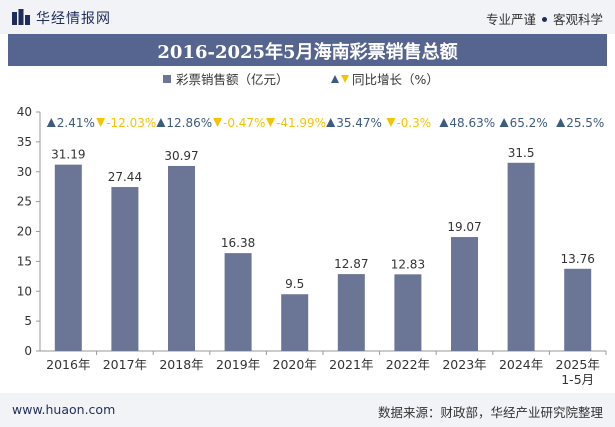 The image size is (615, 427). I want to click on x-tick-label: 2022年, so click(408, 364).